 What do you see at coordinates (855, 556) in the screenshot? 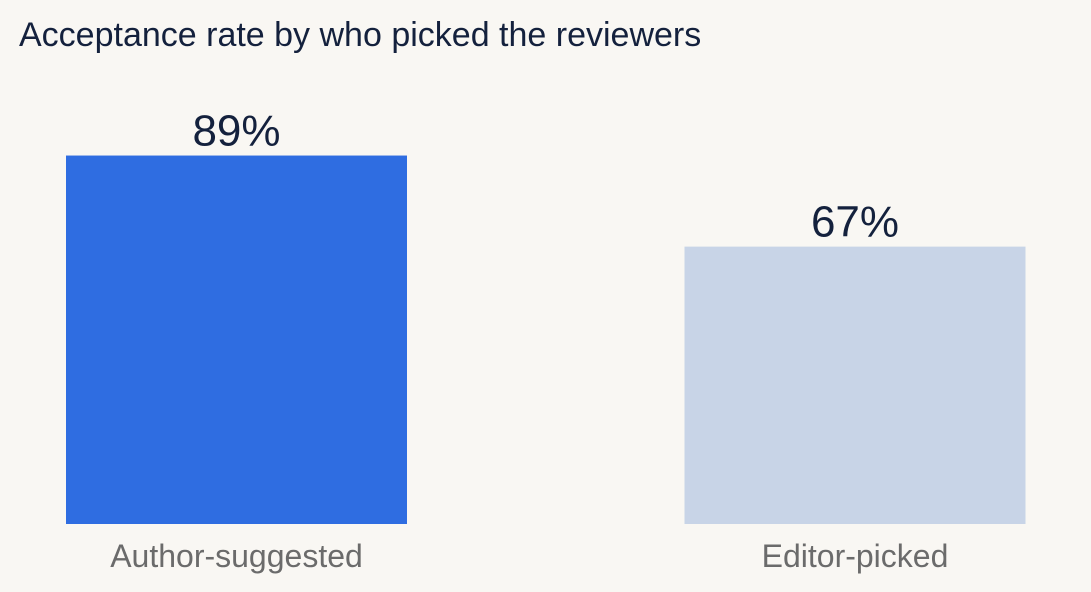
I see `x-tick-label: Editor-picked` at bounding box center [855, 556].